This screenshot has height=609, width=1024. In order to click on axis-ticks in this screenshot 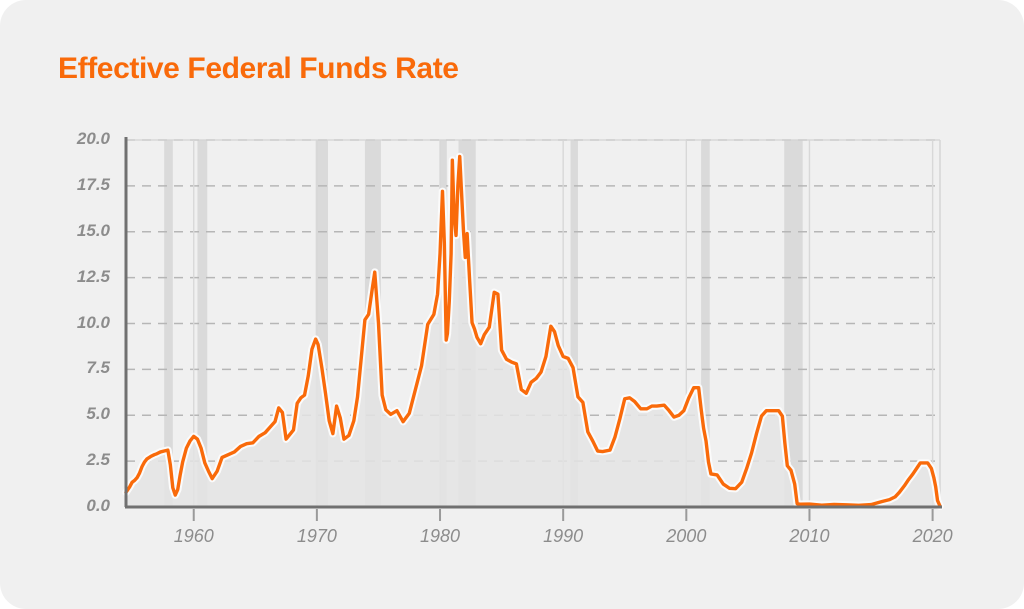, I will do `click(563, 515)`.